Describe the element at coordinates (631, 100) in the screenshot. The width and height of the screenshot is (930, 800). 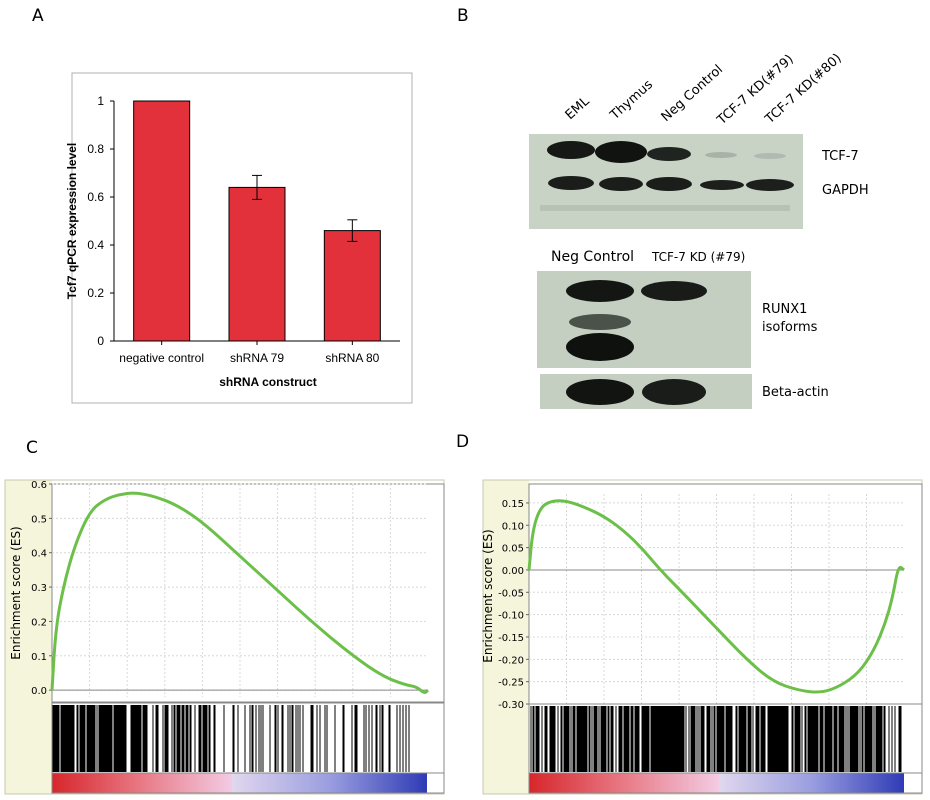
I see `lane-label-thymus: Thymus` at that location.